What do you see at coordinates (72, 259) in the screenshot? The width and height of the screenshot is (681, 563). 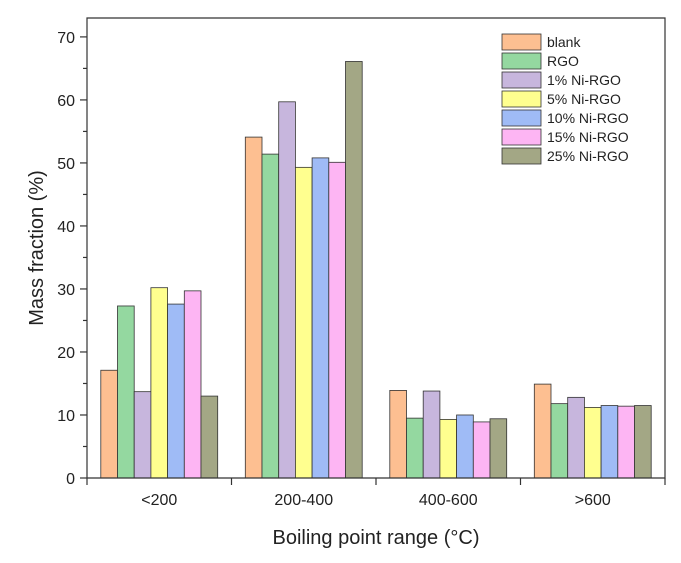 I see `y-ticks: 0 10 20 30 40 50 60 70` at bounding box center [72, 259].